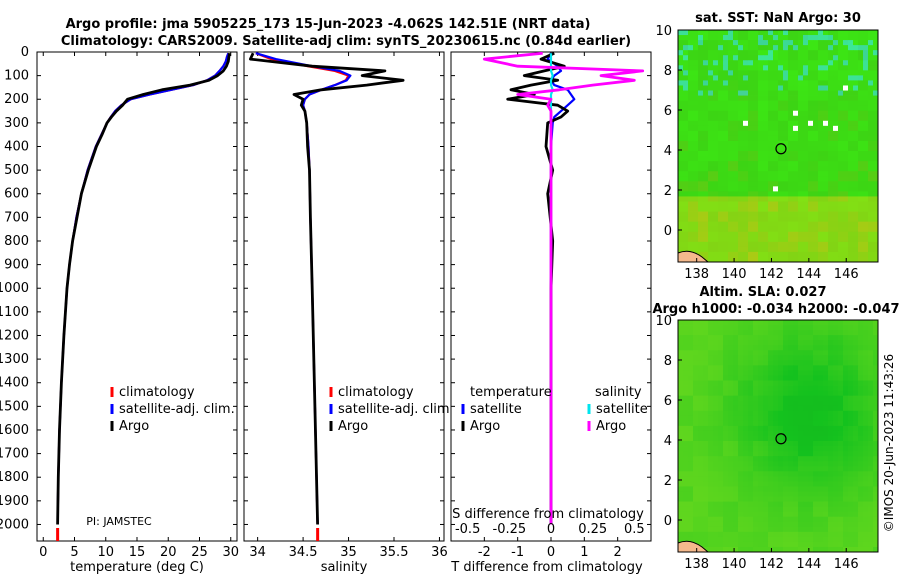 Image resolution: width=900 pixels, height=580 pixels. Describe the element at coordinates (43, 552) in the screenshot. I see `x-tick-label: 0` at that location.